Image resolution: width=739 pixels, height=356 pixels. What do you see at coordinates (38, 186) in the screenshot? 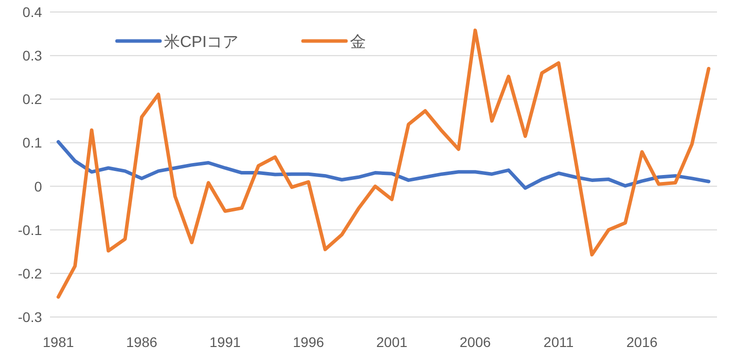
I see `y-tick-label: 0` at bounding box center [38, 186].